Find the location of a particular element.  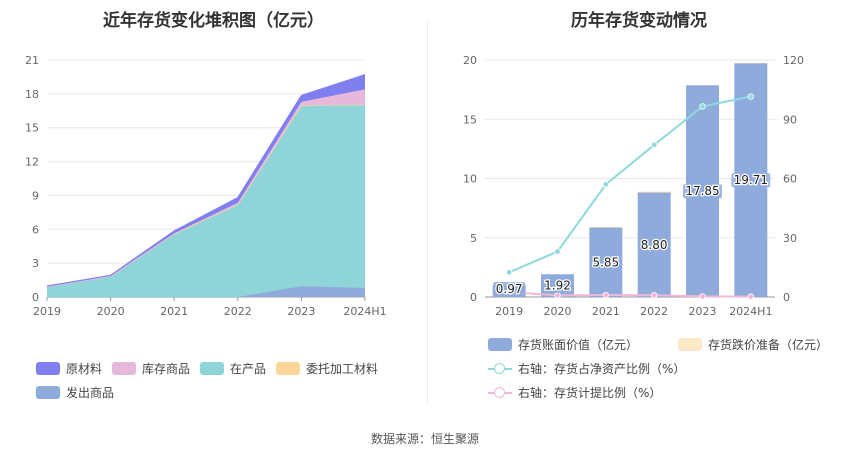

panel-divider is located at coordinates (427, 212).